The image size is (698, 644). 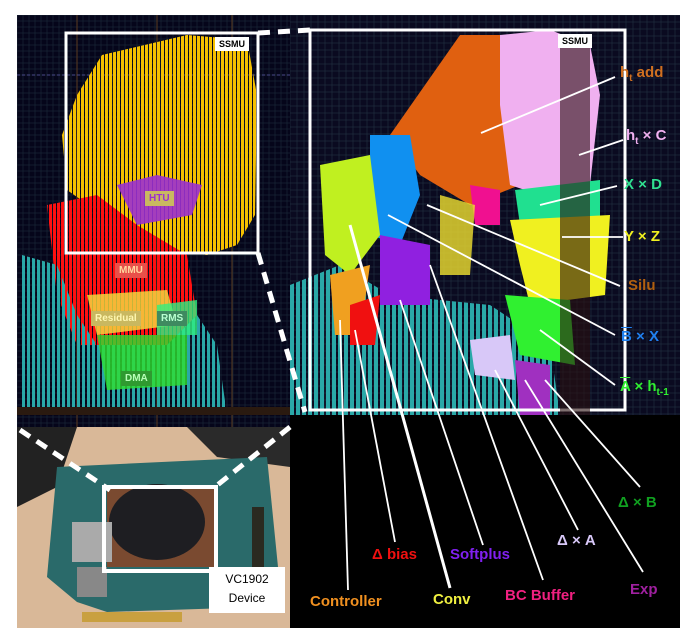 What do you see at coordinates (576, 540) in the screenshot?
I see `label-delta-times-a: Δ × A` at bounding box center [576, 540].